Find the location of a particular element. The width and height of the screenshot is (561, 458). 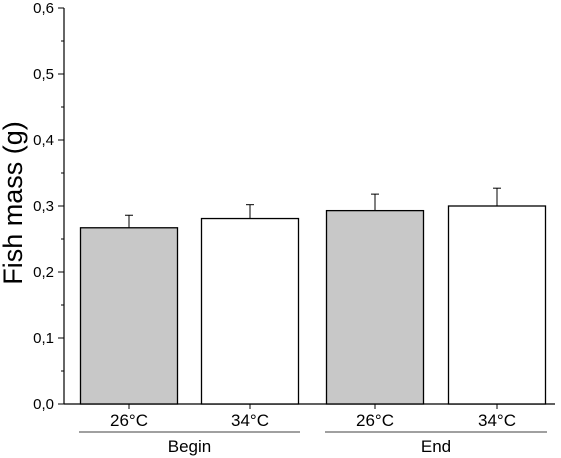

y-tick-label: 0,2 is located at coordinates (43, 272).